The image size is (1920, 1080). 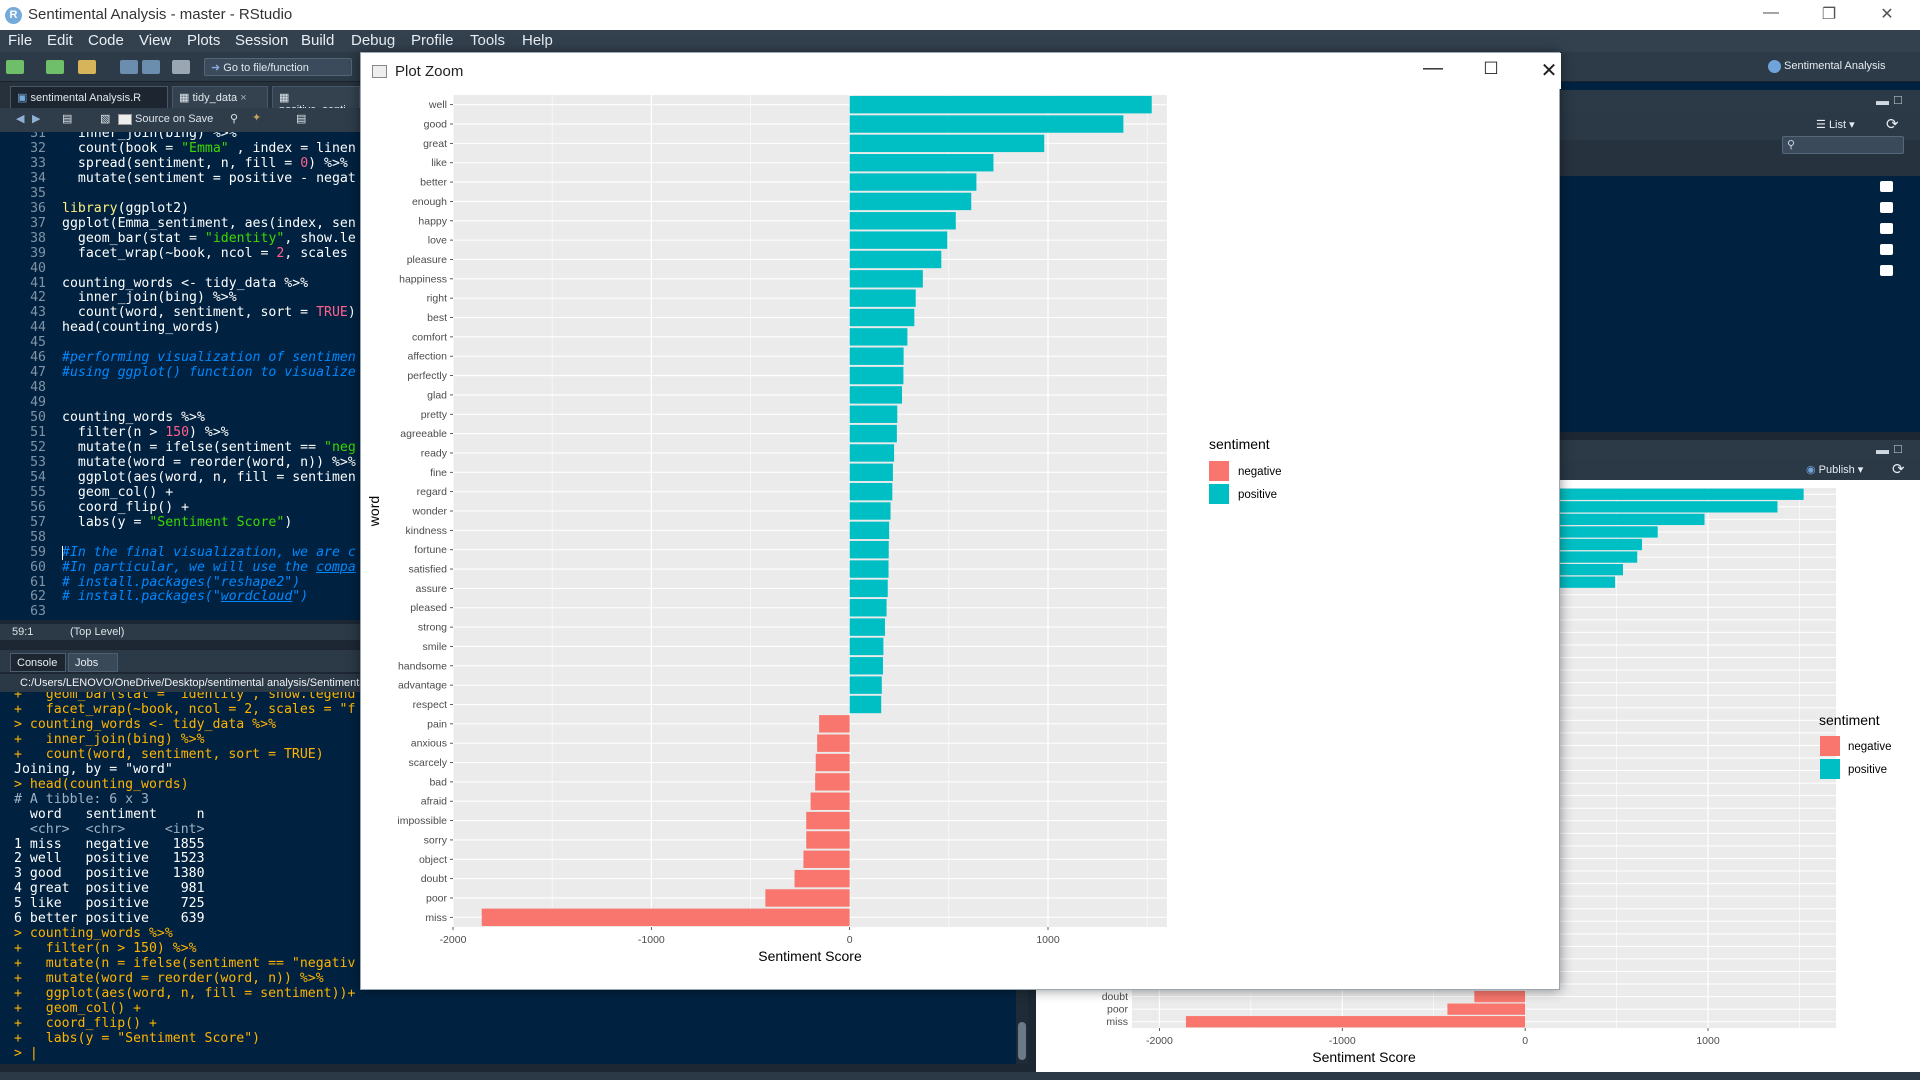 What do you see at coordinates (434, 415) in the screenshot?
I see `y-tick-label: pretty` at bounding box center [434, 415].